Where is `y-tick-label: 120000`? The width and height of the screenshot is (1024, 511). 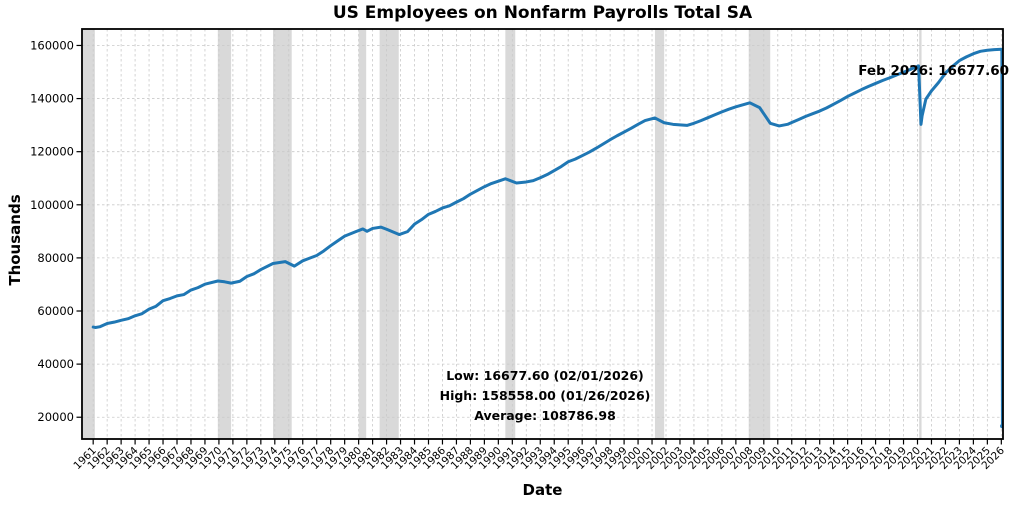
y-tick-label: 120000 is located at coordinates (52, 152).